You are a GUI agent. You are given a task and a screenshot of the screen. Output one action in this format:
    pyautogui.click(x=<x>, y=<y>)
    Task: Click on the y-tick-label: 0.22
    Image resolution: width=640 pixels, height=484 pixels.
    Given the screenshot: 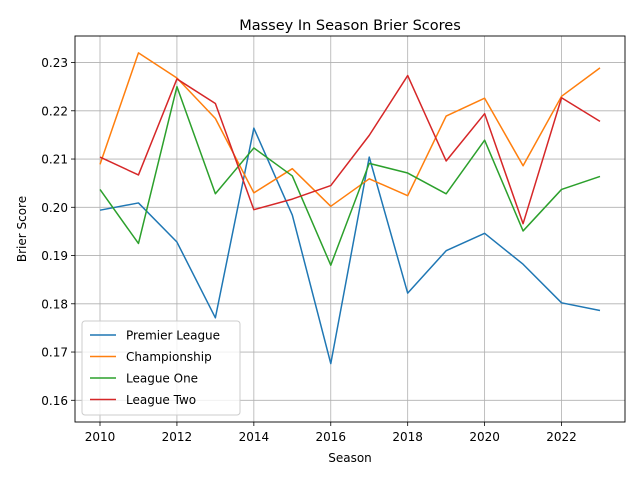 What is the action you would take?
    pyautogui.click(x=54, y=111)
    